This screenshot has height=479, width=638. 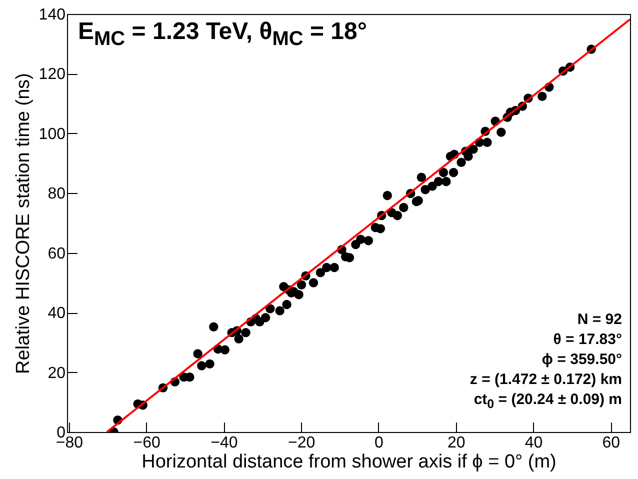 What do you see at coordinates (546, 380) in the screenshot?
I see `annotation: z = (1.472 ± 0.172) km` at bounding box center [546, 380].